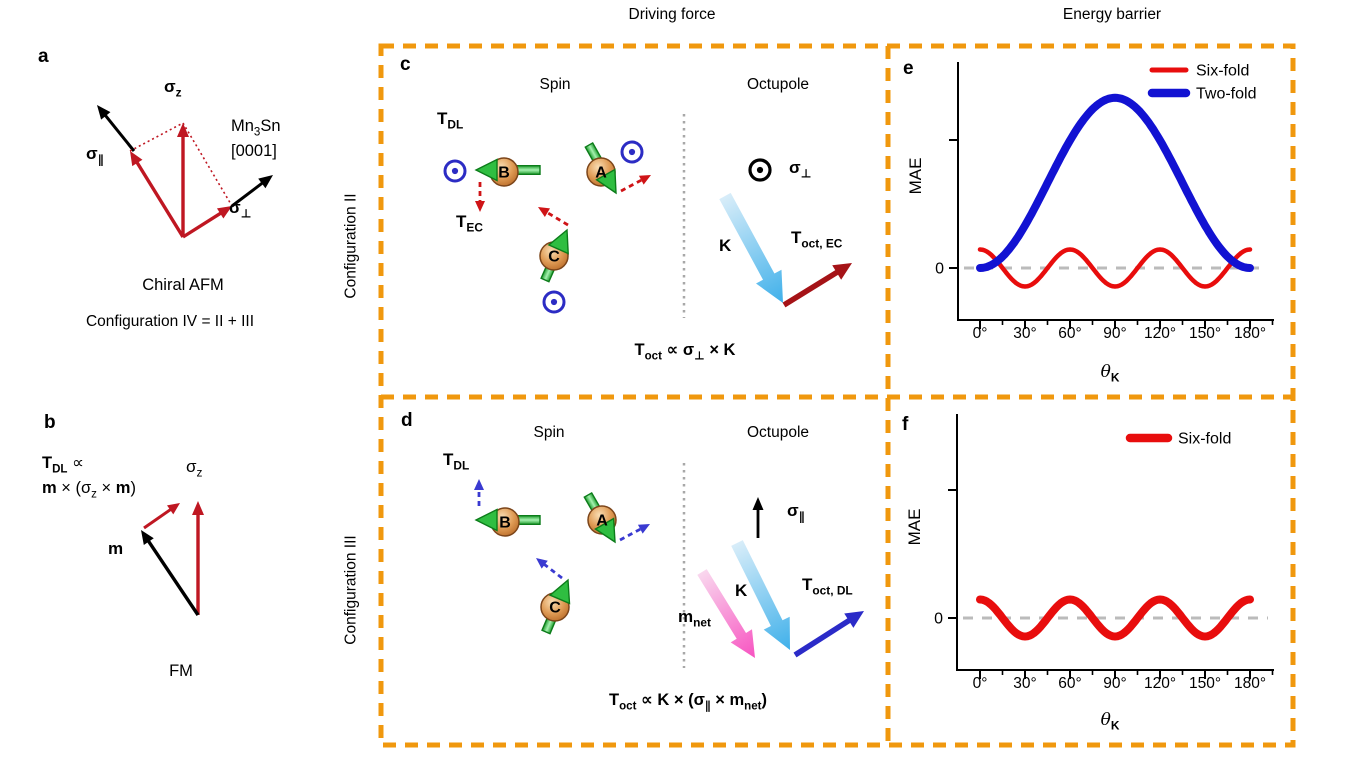  I want to click on spin-title-d: Spin, so click(549, 432).